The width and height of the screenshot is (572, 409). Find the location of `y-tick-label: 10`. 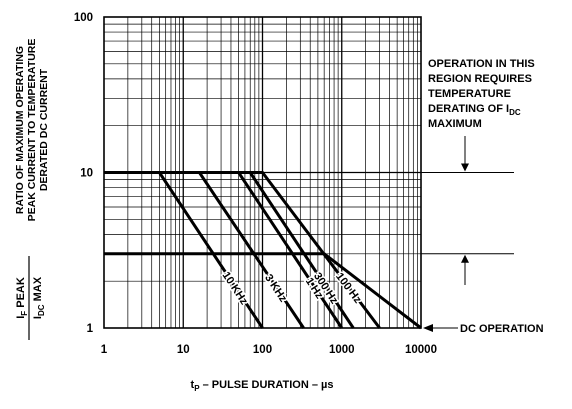

y-tick-label: 10 is located at coordinates (86, 174).